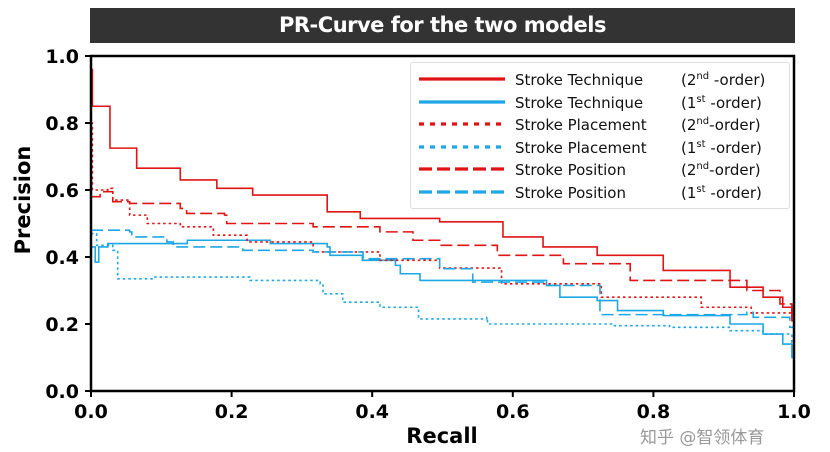 Image resolution: width=830 pixels, height=452 pixels. Describe the element at coordinates (62, 325) in the screenshot. I see `y-tick-label: 0.2` at that location.